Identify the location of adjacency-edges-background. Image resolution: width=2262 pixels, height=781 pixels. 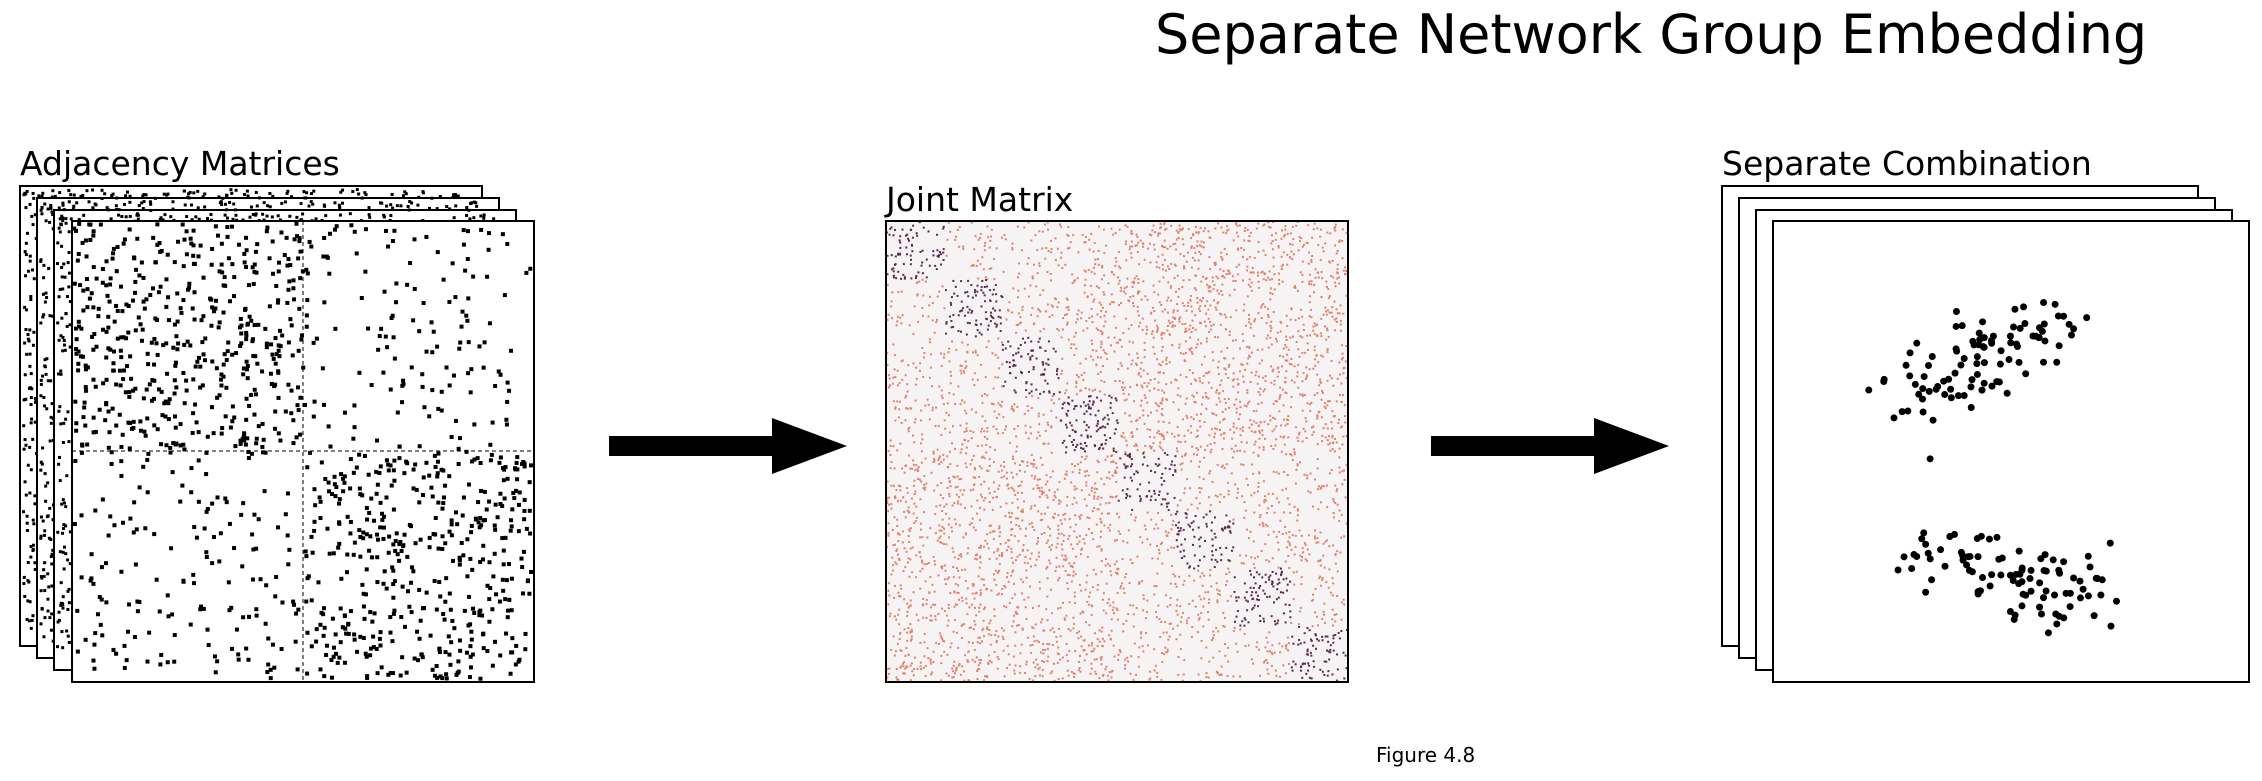
(259, 419).